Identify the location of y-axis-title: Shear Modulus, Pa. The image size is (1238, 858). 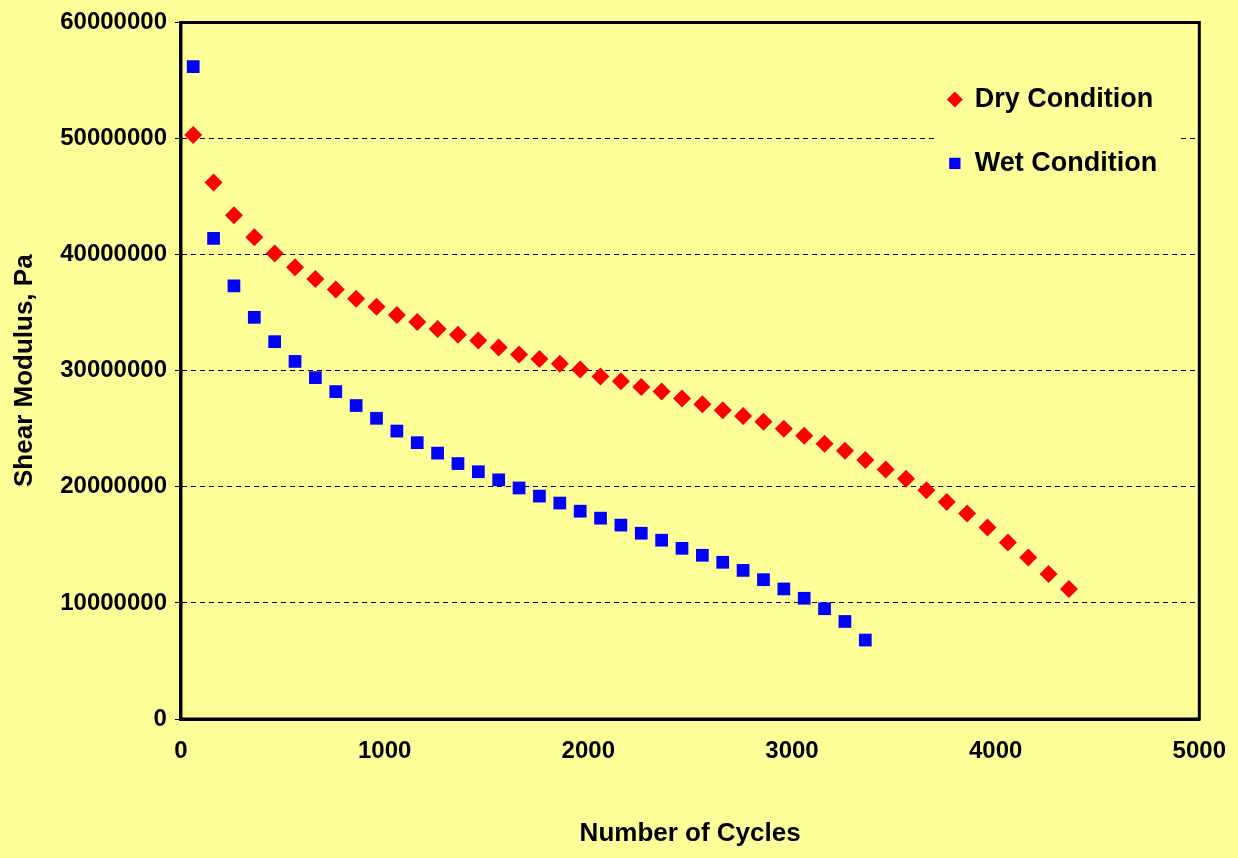
(22, 370).